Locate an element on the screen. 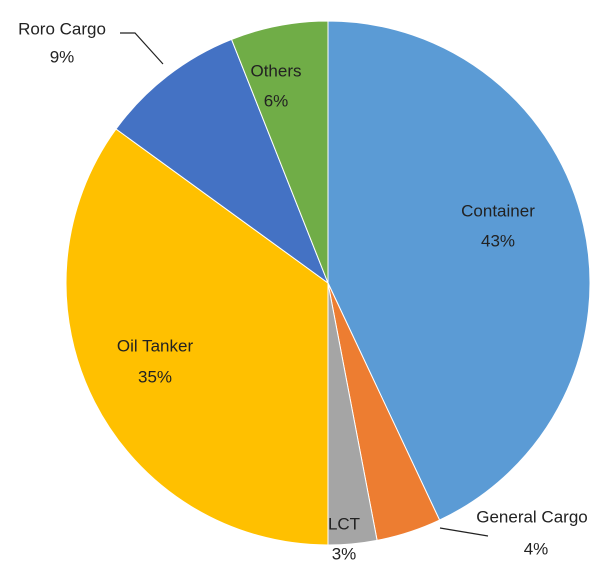 Image resolution: width=592 pixels, height=575 pixels. slice-name: LCT is located at coordinates (344, 523).